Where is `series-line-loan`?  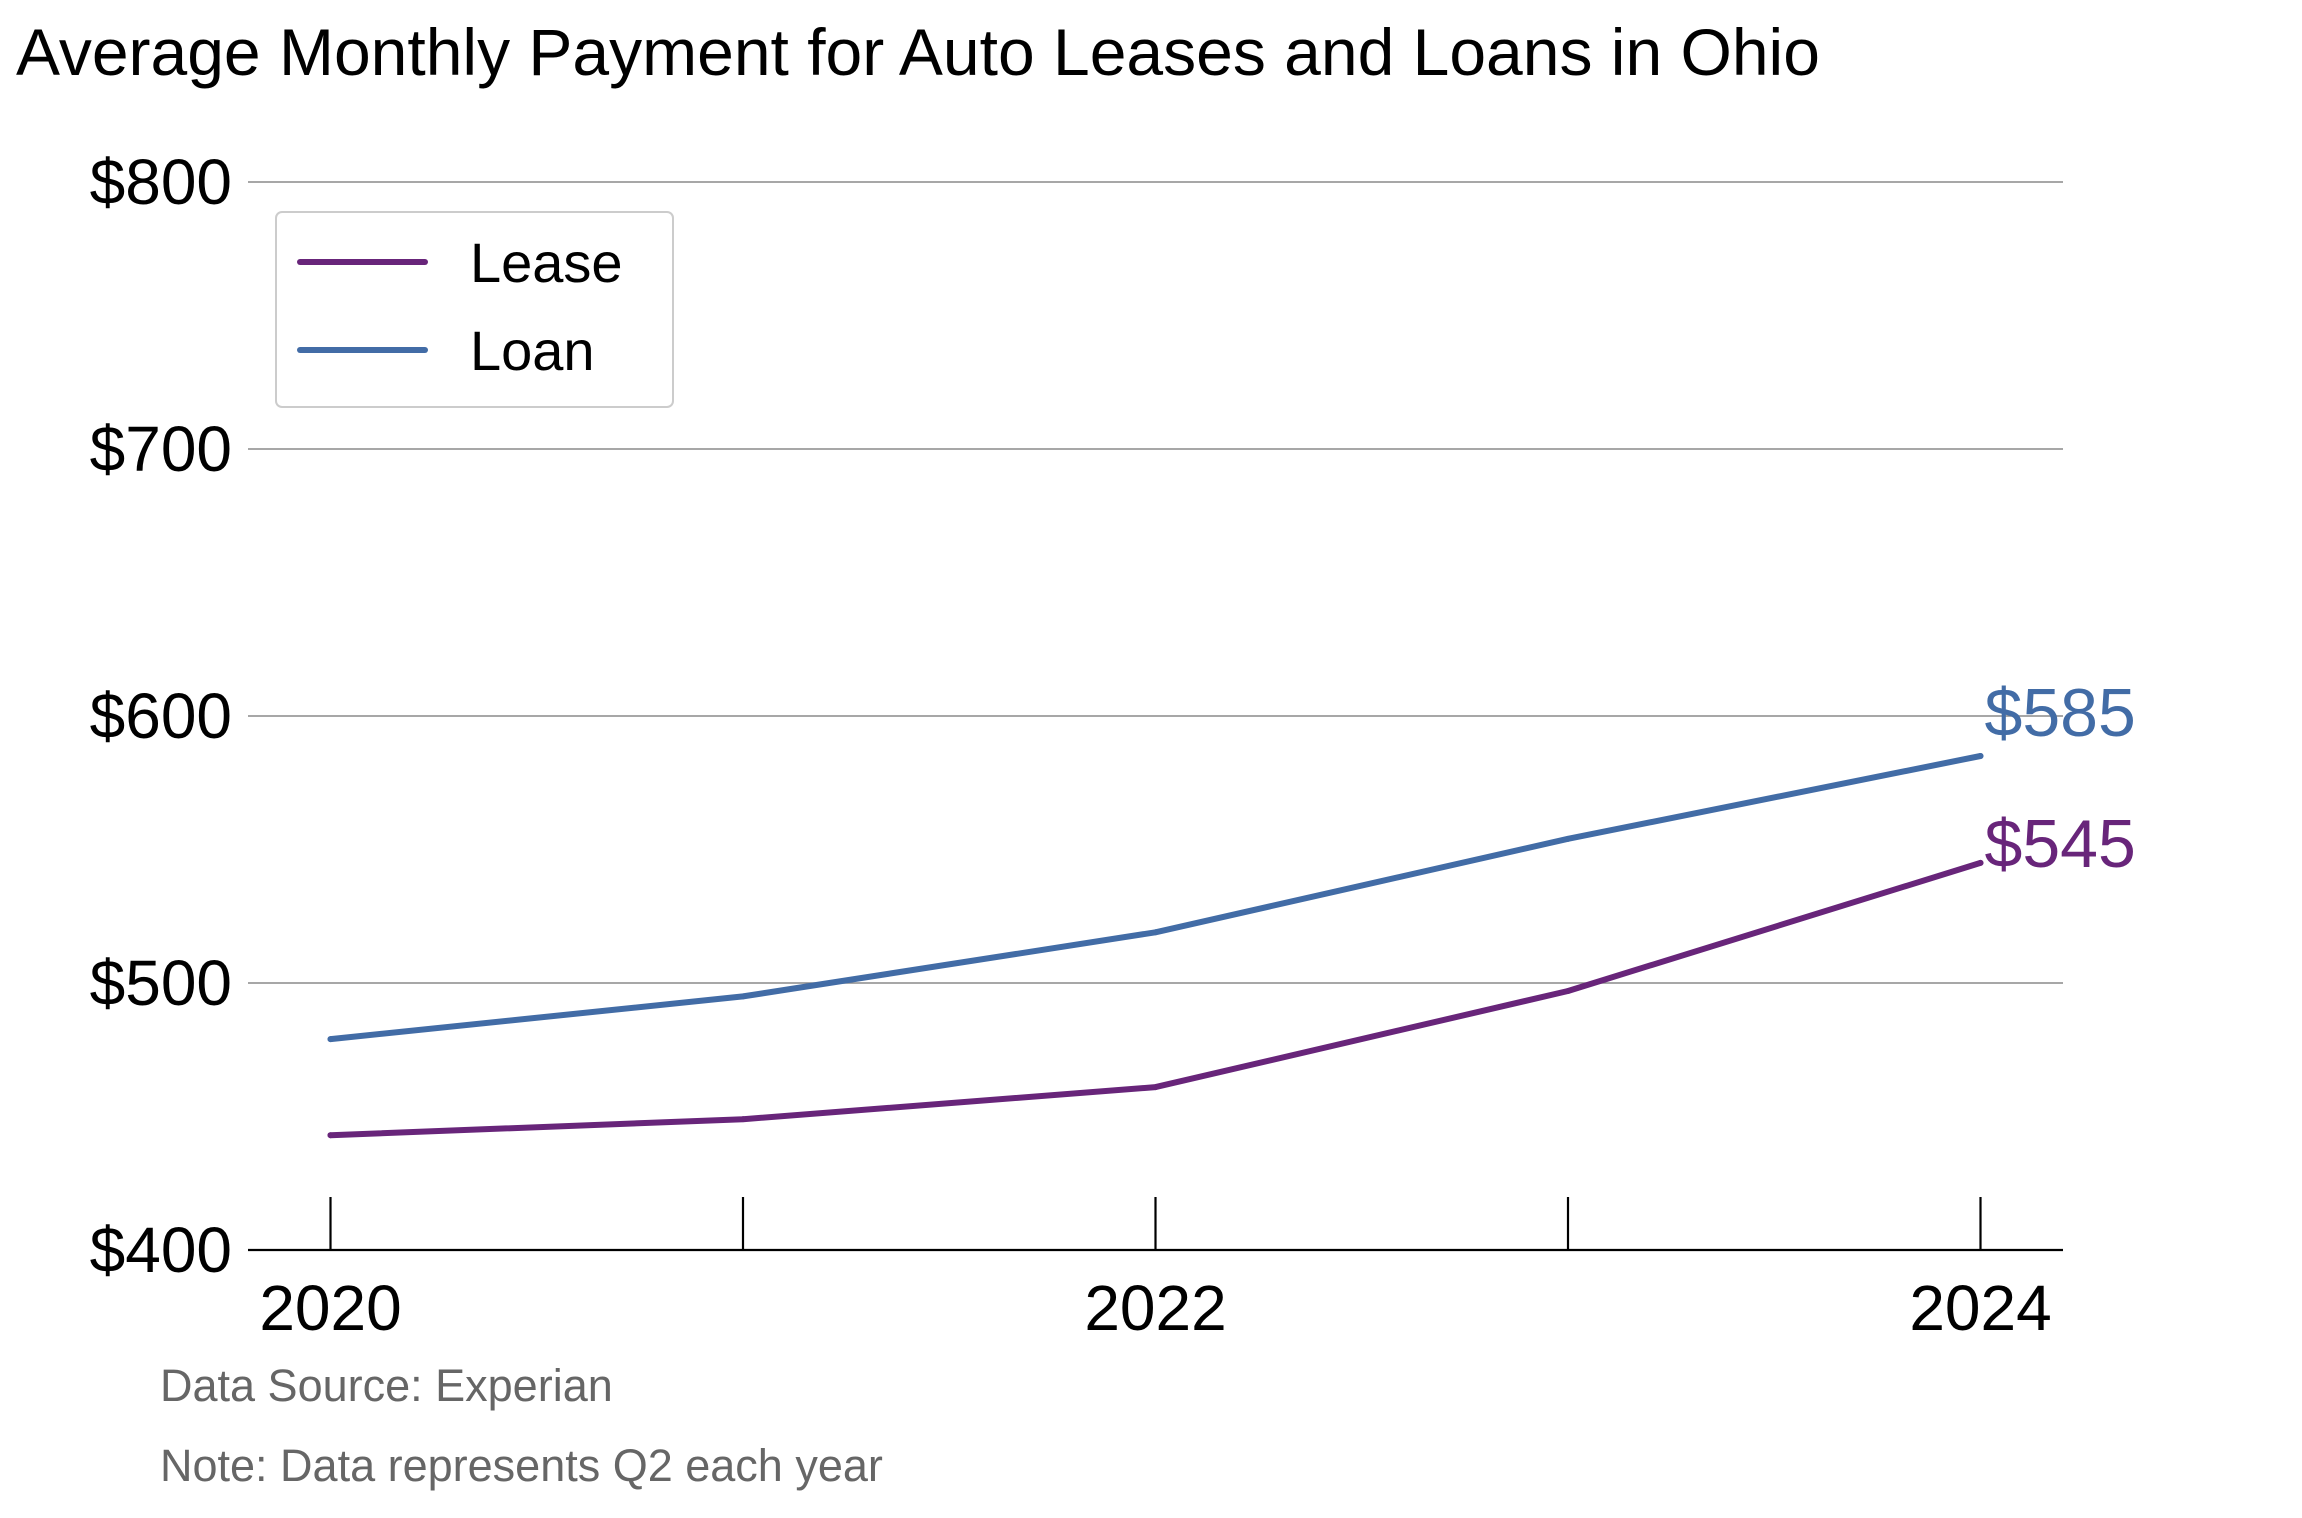
series-line-loan is located at coordinates (1155, 898).